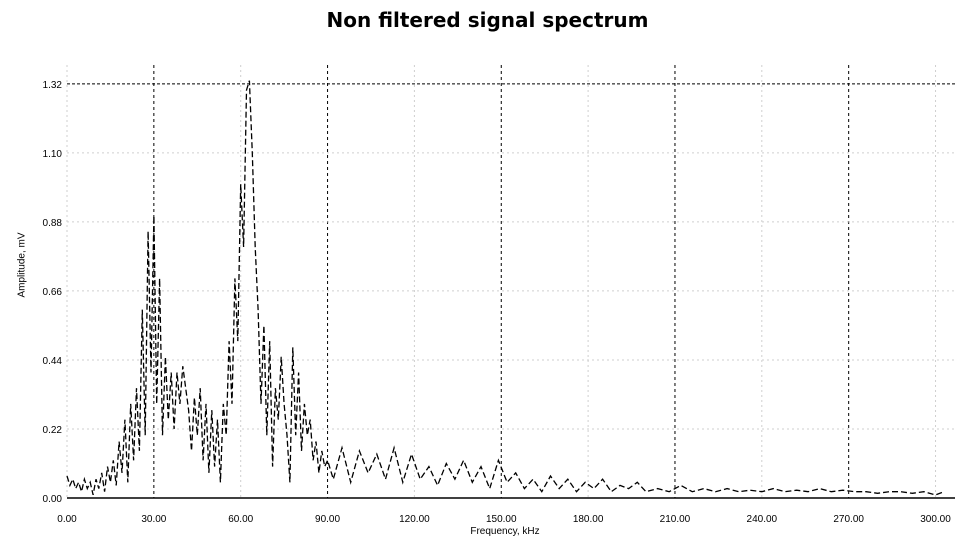  I want to click on x-tick-label: 30.00, so click(153, 519).